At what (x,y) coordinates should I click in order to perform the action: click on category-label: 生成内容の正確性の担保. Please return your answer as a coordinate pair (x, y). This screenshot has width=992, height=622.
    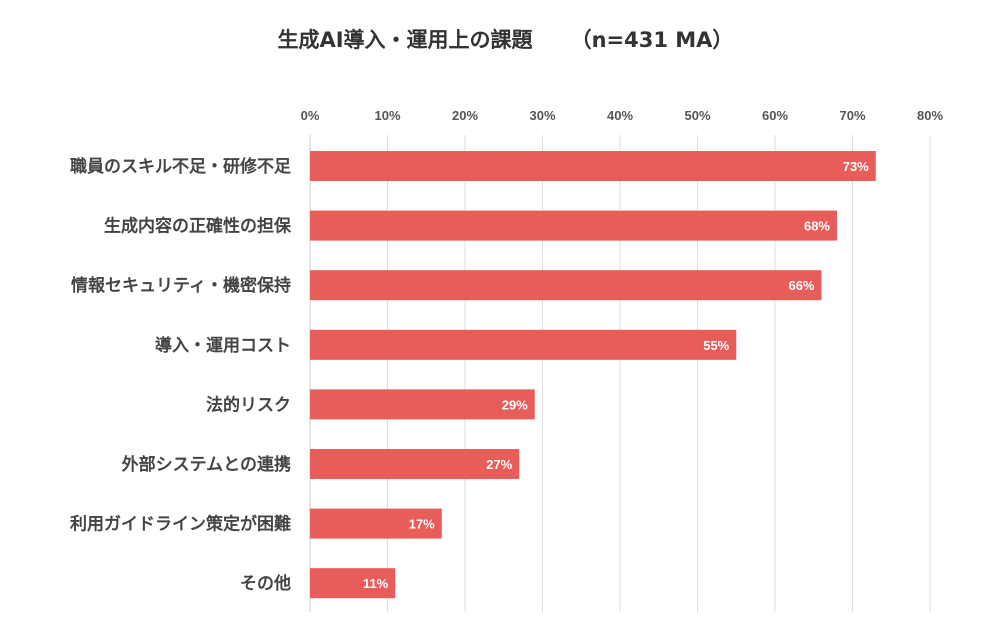
    Looking at the image, I should click on (198, 226).